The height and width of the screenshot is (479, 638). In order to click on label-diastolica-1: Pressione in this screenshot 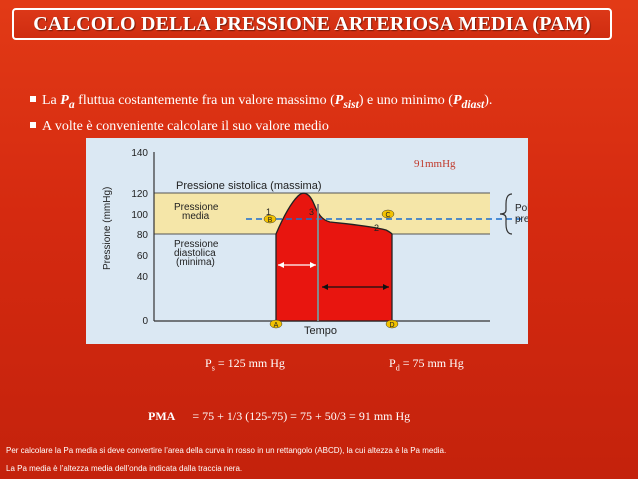, I will do `click(196, 244)`.